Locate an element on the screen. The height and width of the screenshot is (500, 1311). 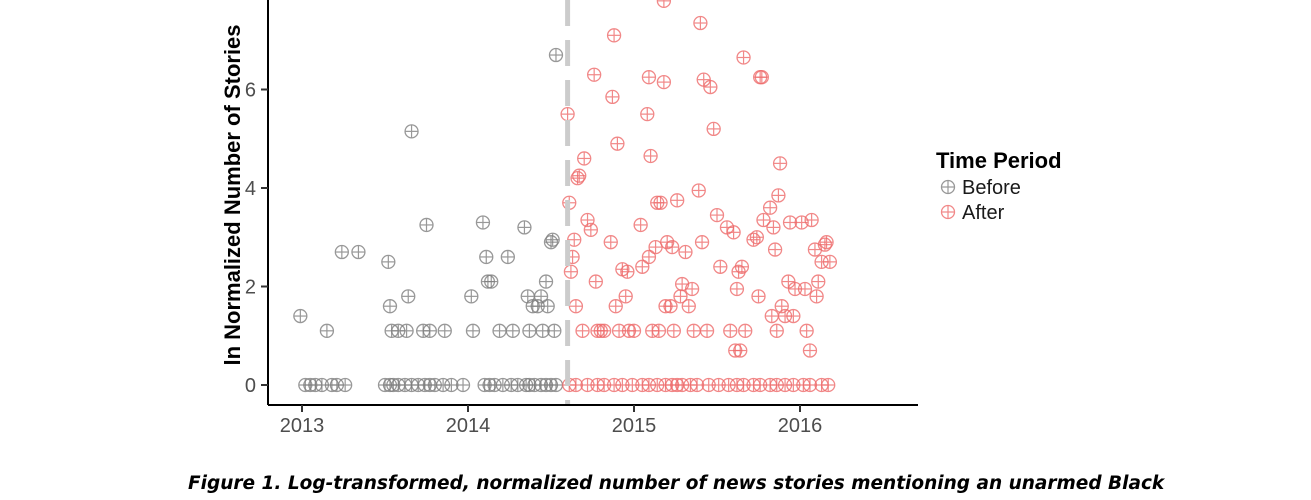
y-tick-label: 6 is located at coordinates (250, 91).